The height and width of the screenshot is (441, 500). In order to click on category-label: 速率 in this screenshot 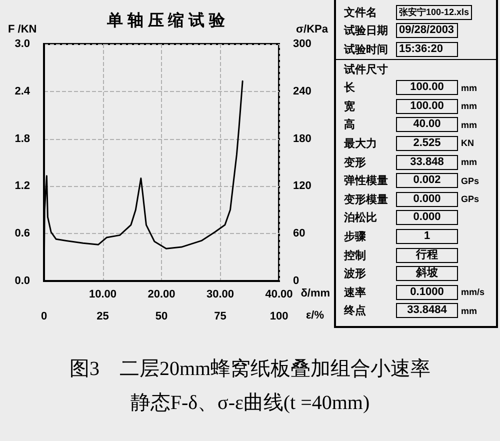, I will do `click(355, 293)`.